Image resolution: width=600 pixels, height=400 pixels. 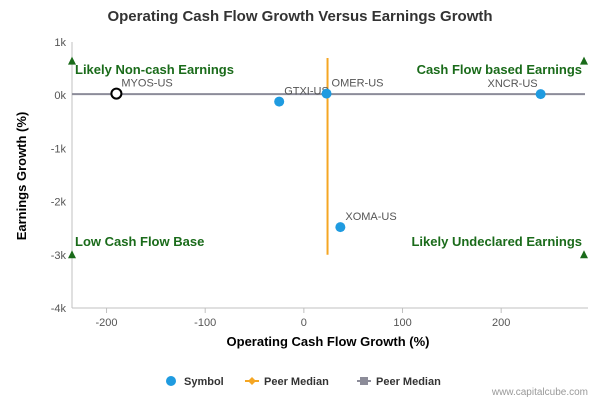 I want to click on x-tick-label: -100, so click(x=205, y=323).